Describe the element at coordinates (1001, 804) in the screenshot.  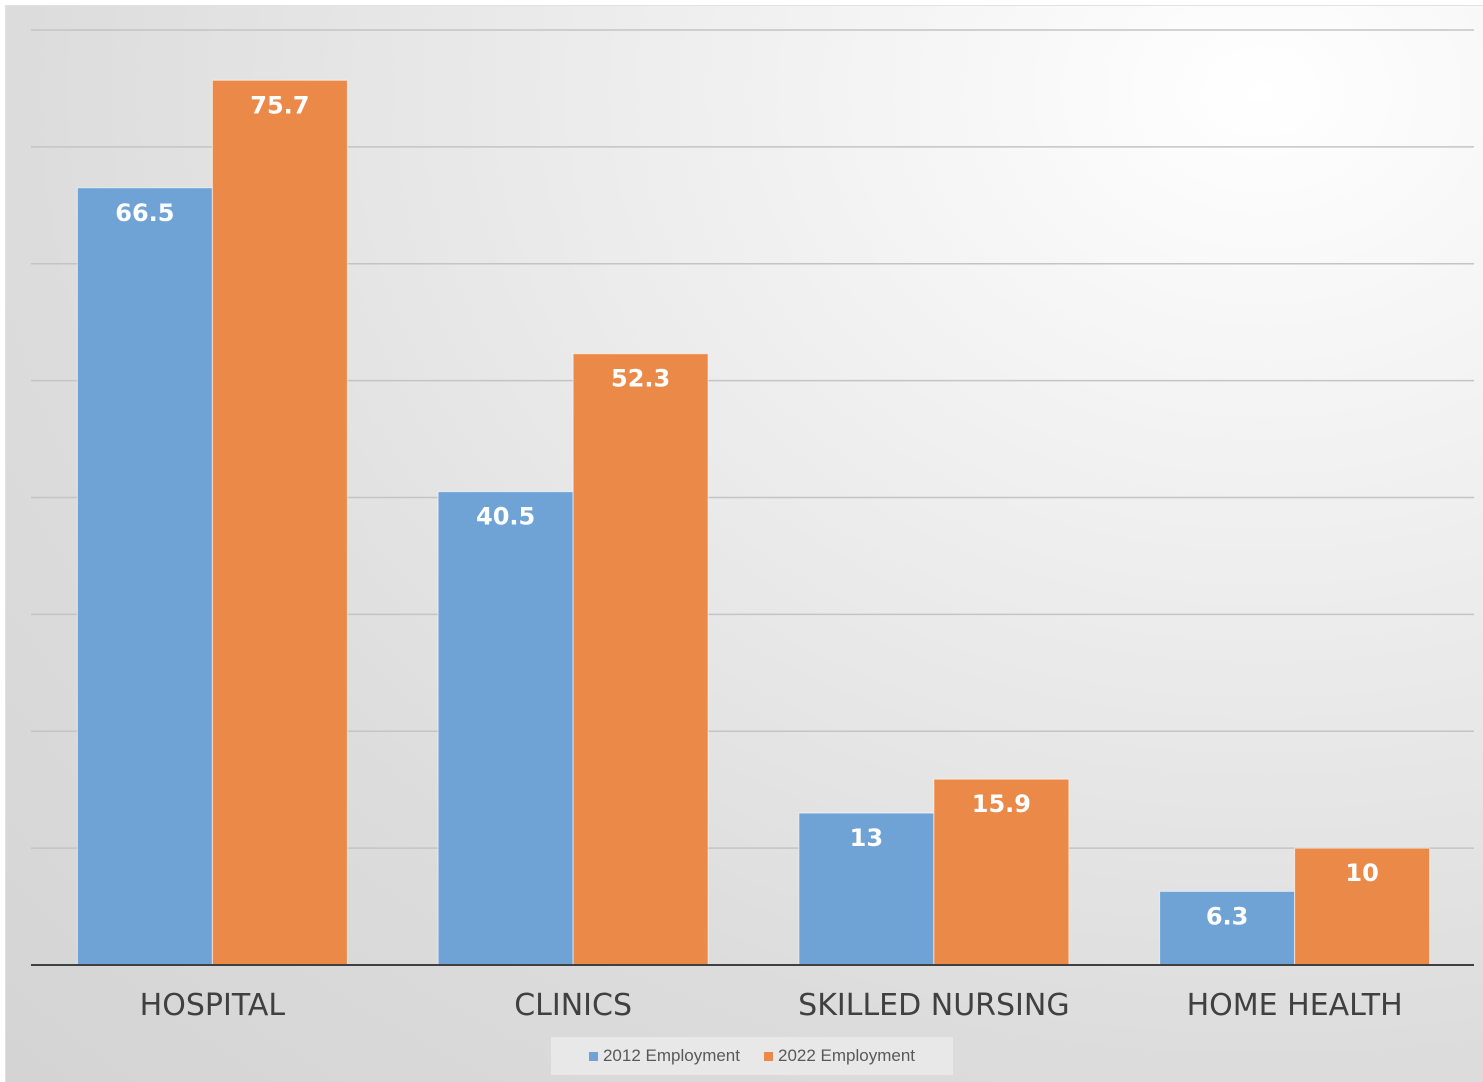
I see `data-label: 15.9` at that location.